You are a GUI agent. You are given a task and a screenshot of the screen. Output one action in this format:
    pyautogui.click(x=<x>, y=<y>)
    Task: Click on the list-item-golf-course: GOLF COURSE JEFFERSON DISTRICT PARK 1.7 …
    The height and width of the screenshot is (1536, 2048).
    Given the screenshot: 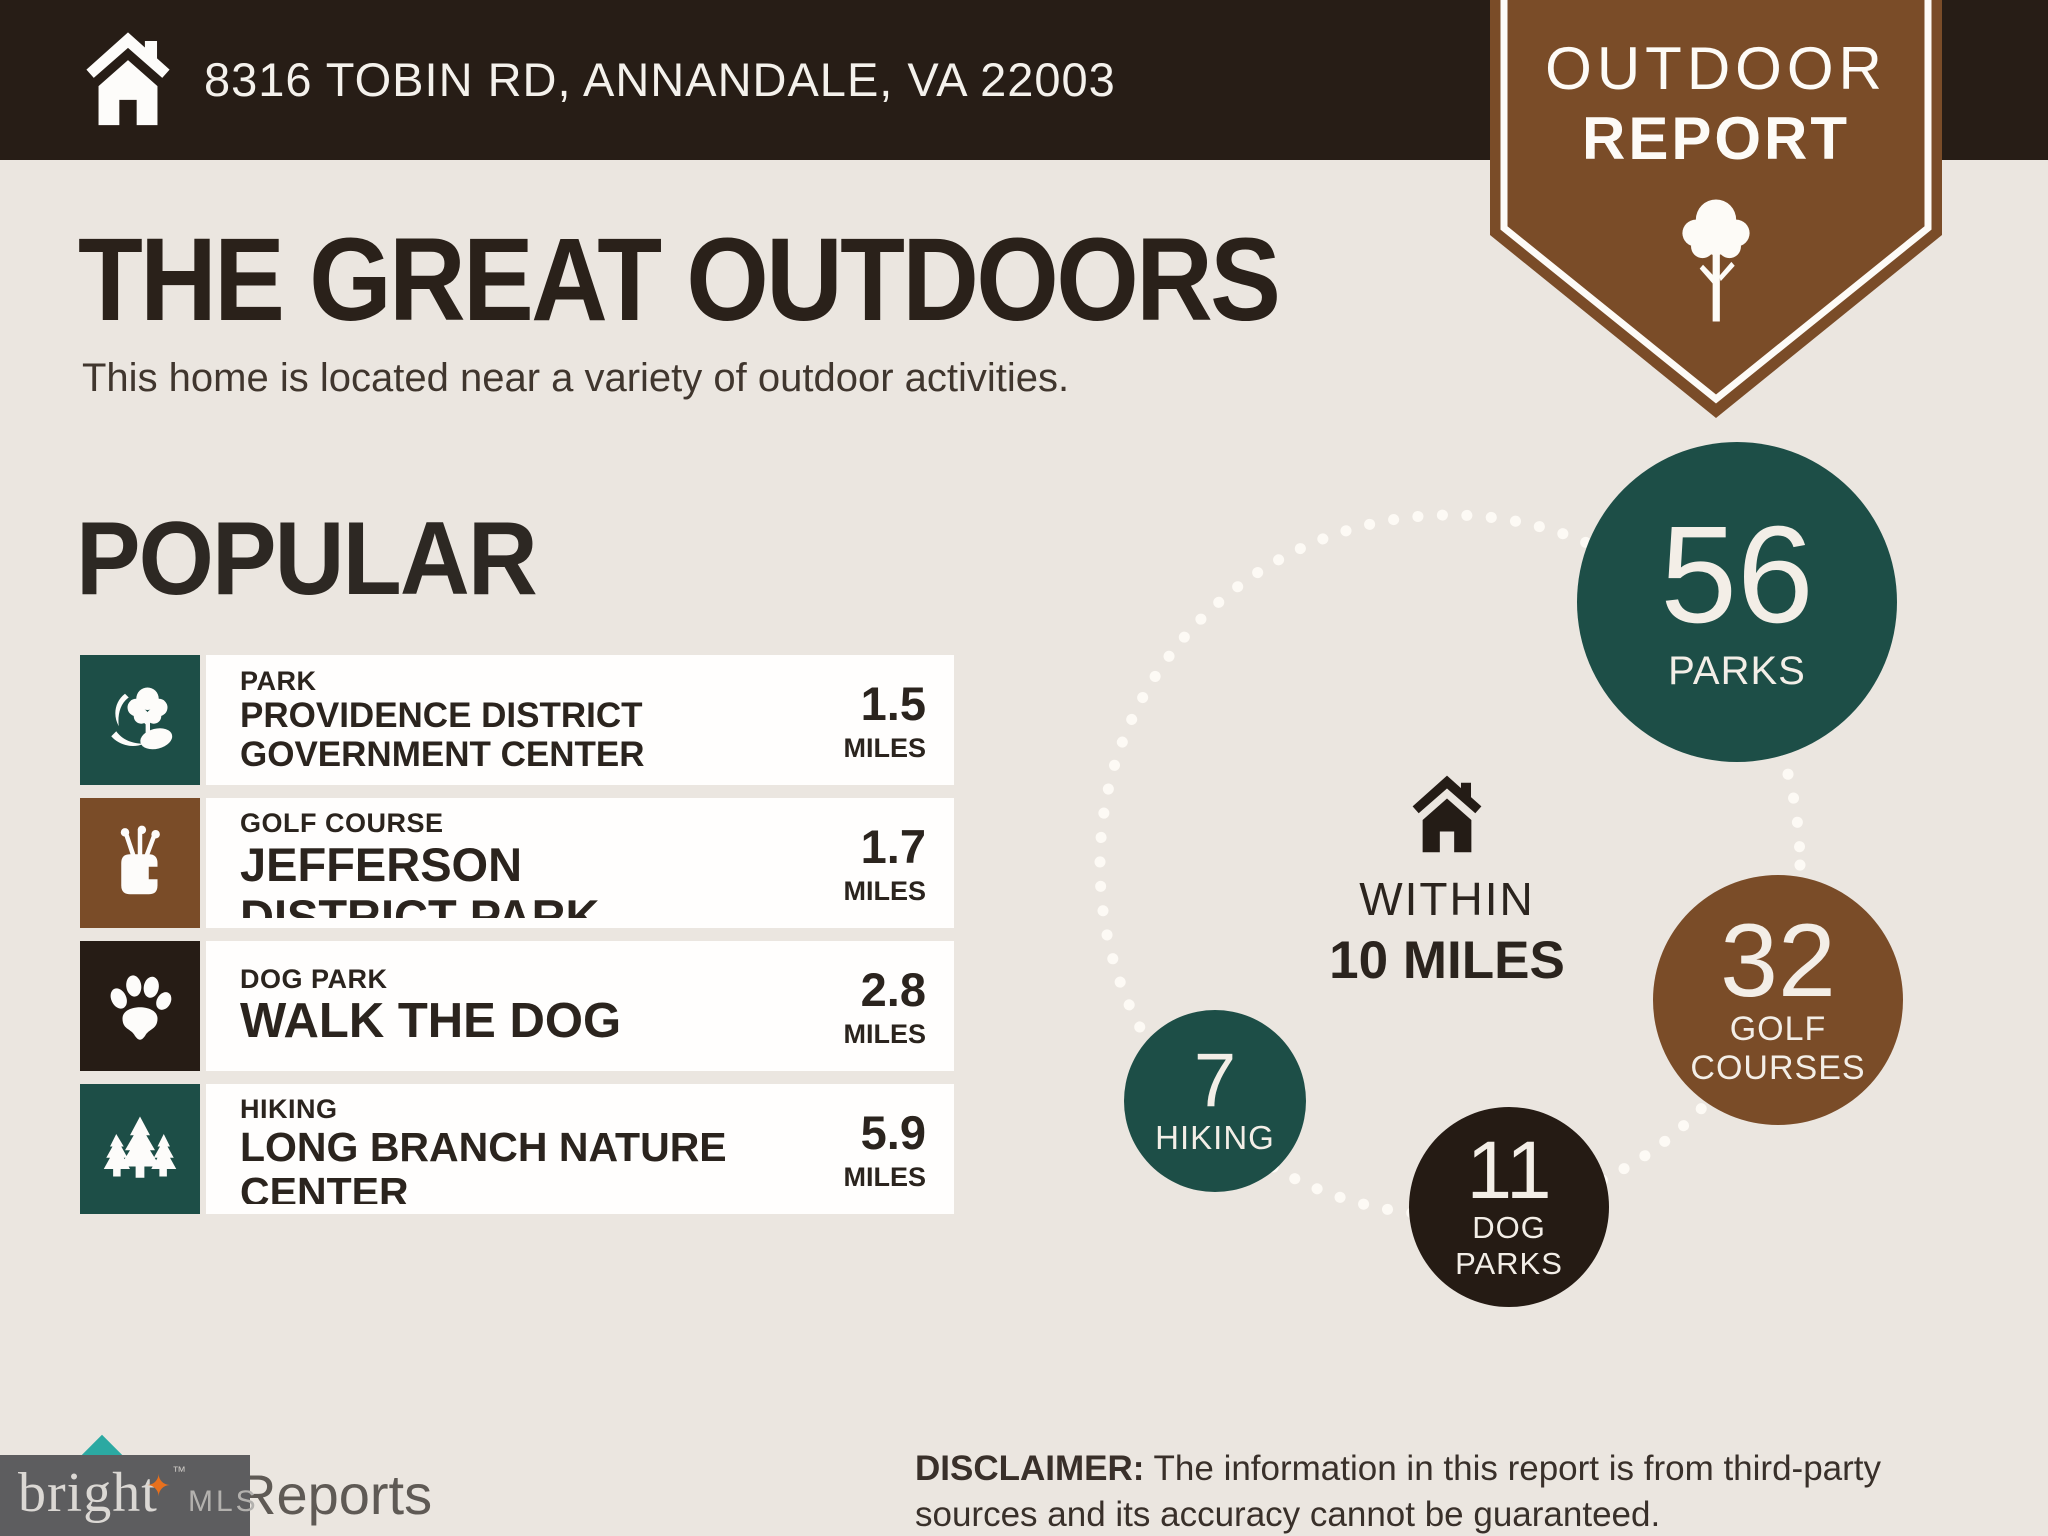 What is the action you would take?
    pyautogui.click(x=517, y=863)
    